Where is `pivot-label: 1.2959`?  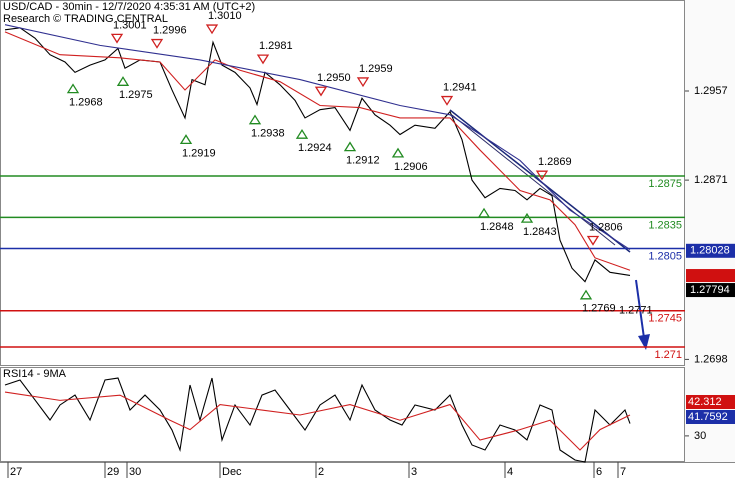 pivot-label: 1.2959 is located at coordinates (376, 69).